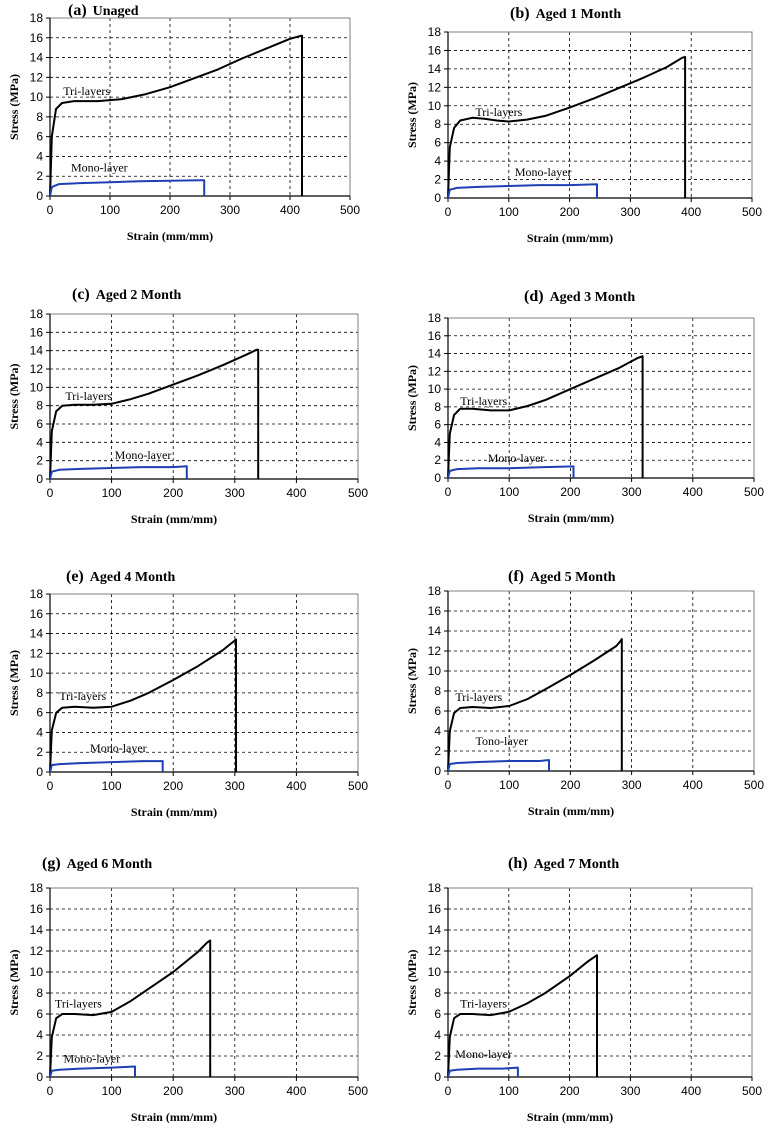  Describe the element at coordinates (502, 741) in the screenshot. I see `series-annotation: Tono-layer` at that location.